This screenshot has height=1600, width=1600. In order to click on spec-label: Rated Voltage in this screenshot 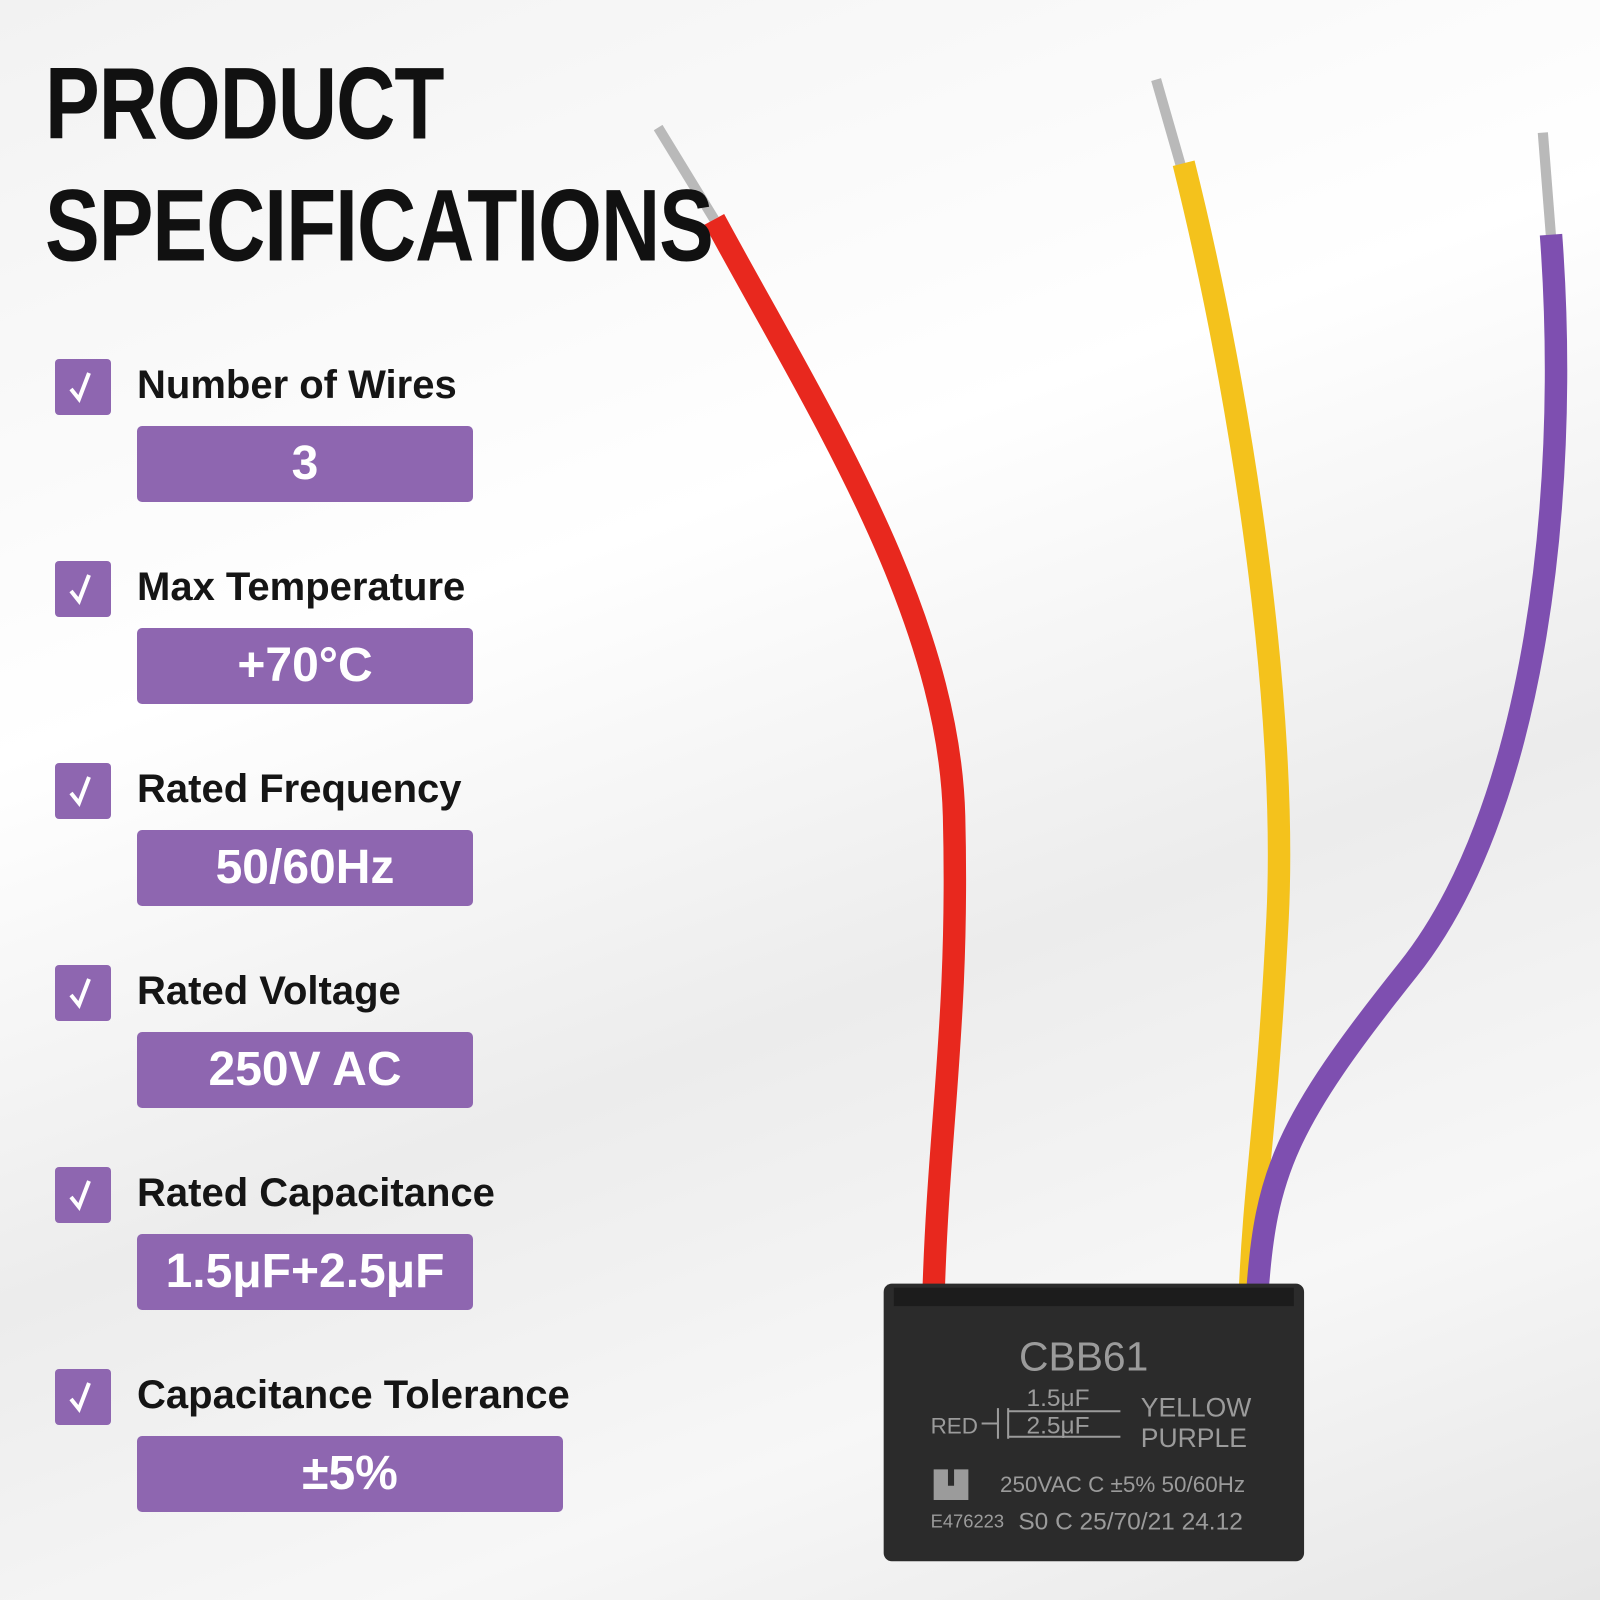, I will do `click(269, 991)`.